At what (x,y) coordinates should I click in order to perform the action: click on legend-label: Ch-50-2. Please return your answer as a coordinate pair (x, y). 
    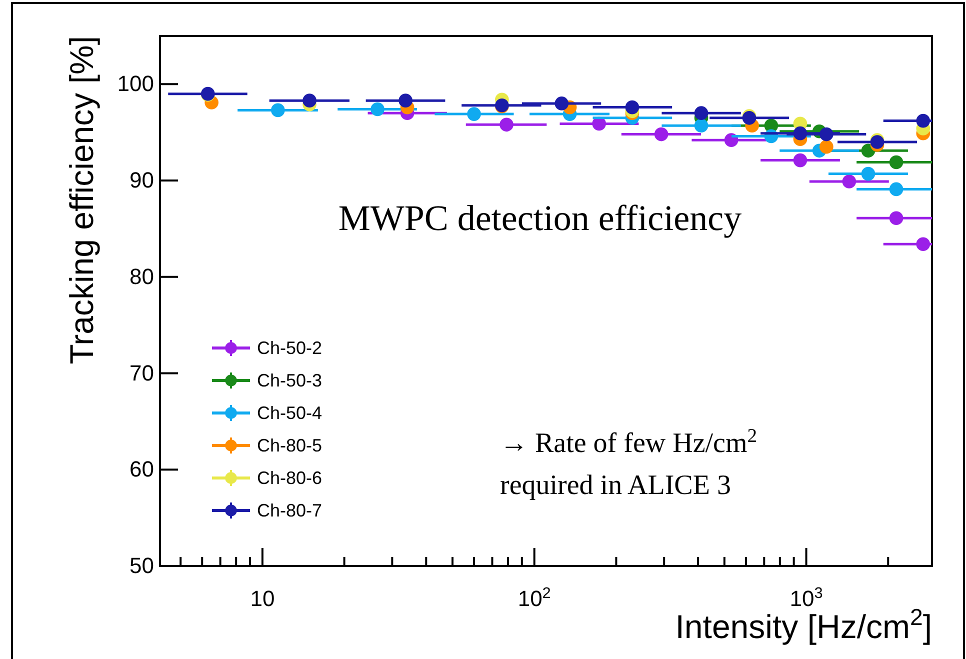
    Looking at the image, I should click on (289, 348).